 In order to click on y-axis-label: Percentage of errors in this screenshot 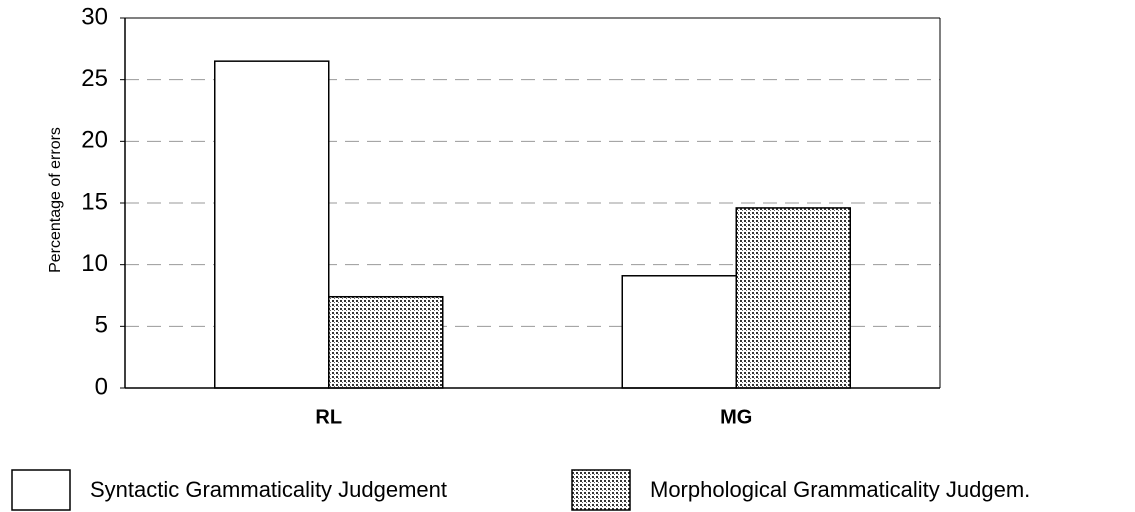, I will do `click(55, 200)`.